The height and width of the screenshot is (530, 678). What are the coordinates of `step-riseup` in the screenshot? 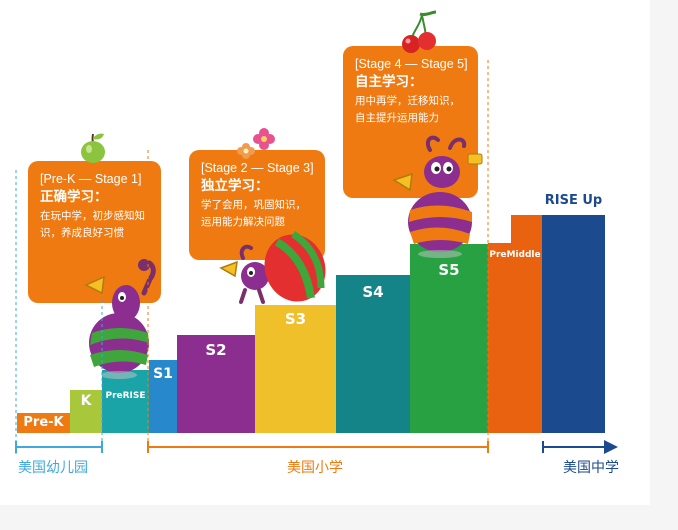 It's located at (573, 324).